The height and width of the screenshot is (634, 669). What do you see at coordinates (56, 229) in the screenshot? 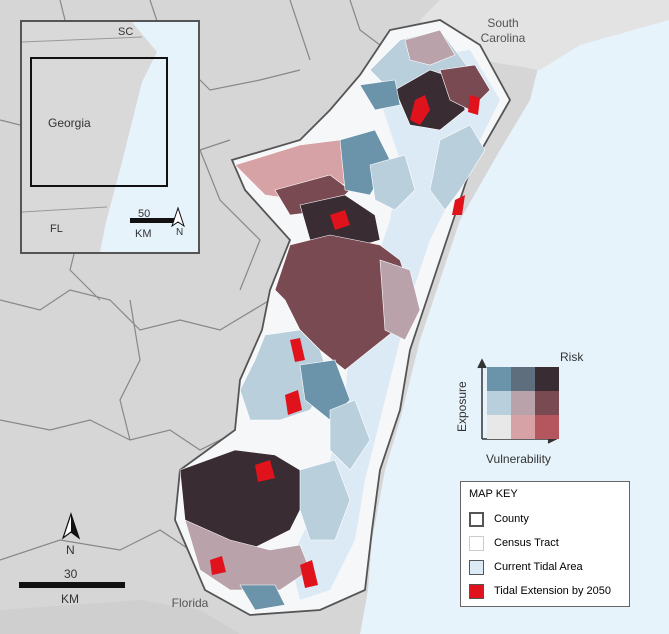
I see `inset-fl-label: FL` at bounding box center [56, 229].